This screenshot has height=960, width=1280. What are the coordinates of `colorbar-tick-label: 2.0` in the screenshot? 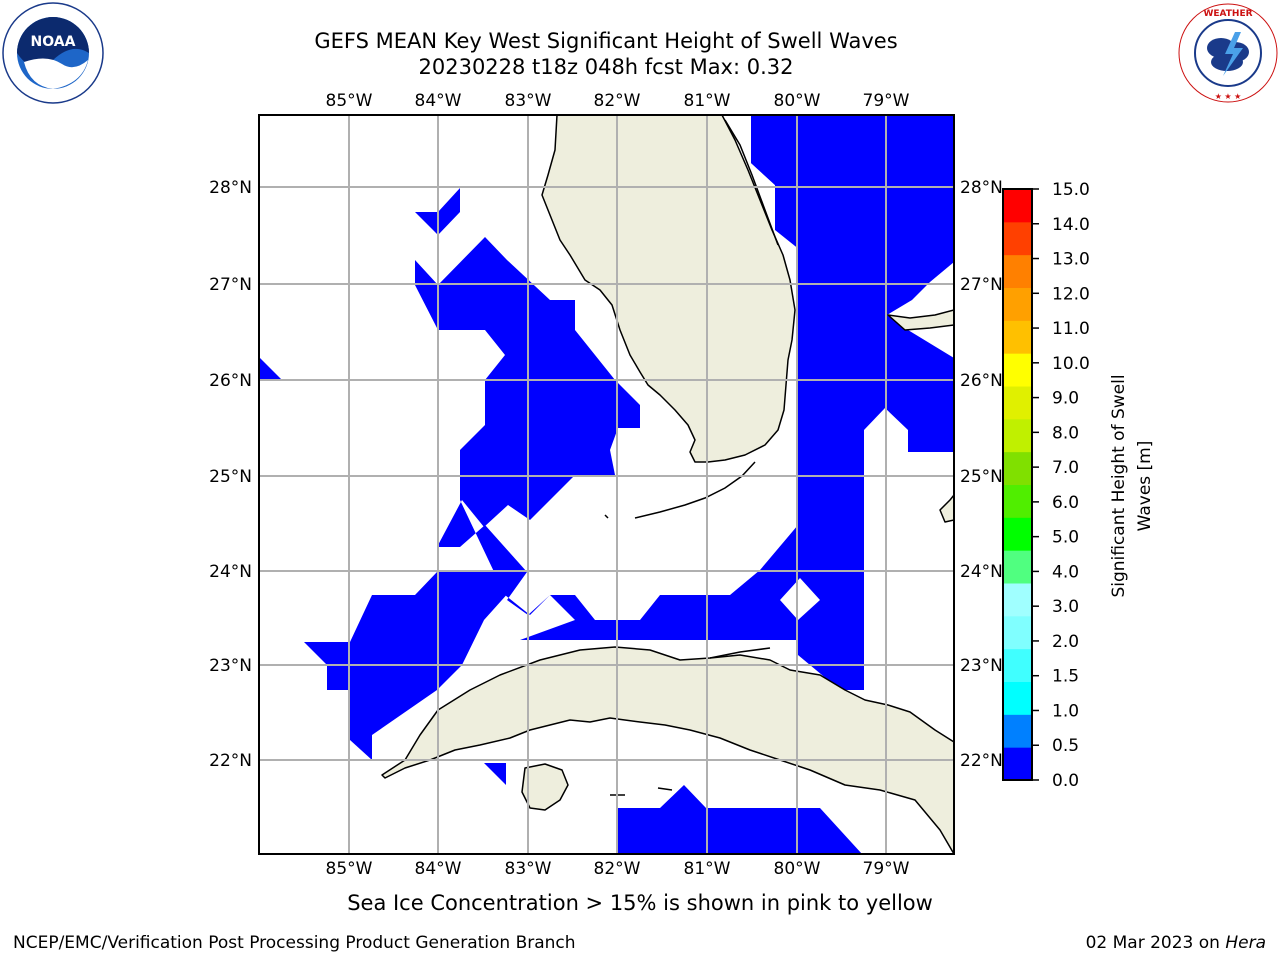 It's located at (1065, 642).